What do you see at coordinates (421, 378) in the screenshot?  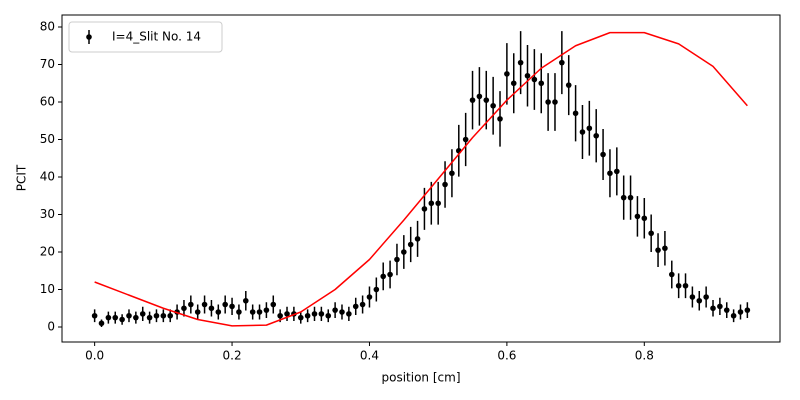 I see `x-axis-label: position [cm]` at bounding box center [421, 378].